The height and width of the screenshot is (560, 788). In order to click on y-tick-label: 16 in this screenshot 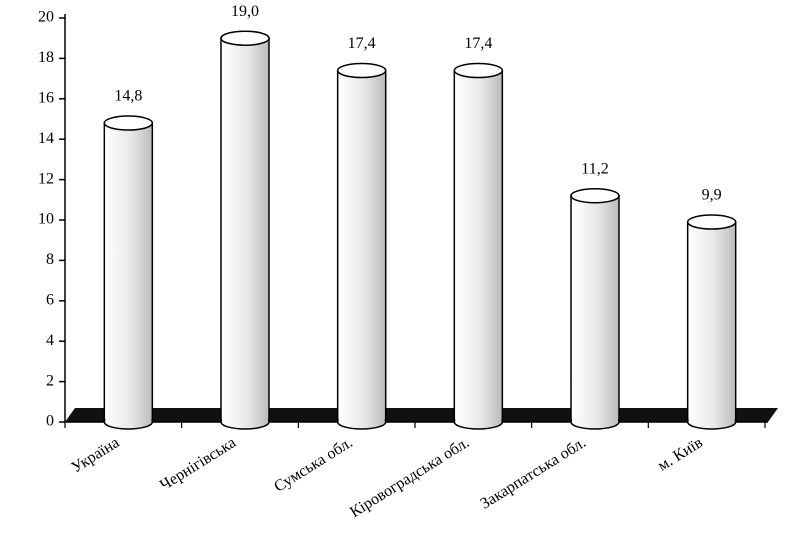, I will do `click(46, 97)`.